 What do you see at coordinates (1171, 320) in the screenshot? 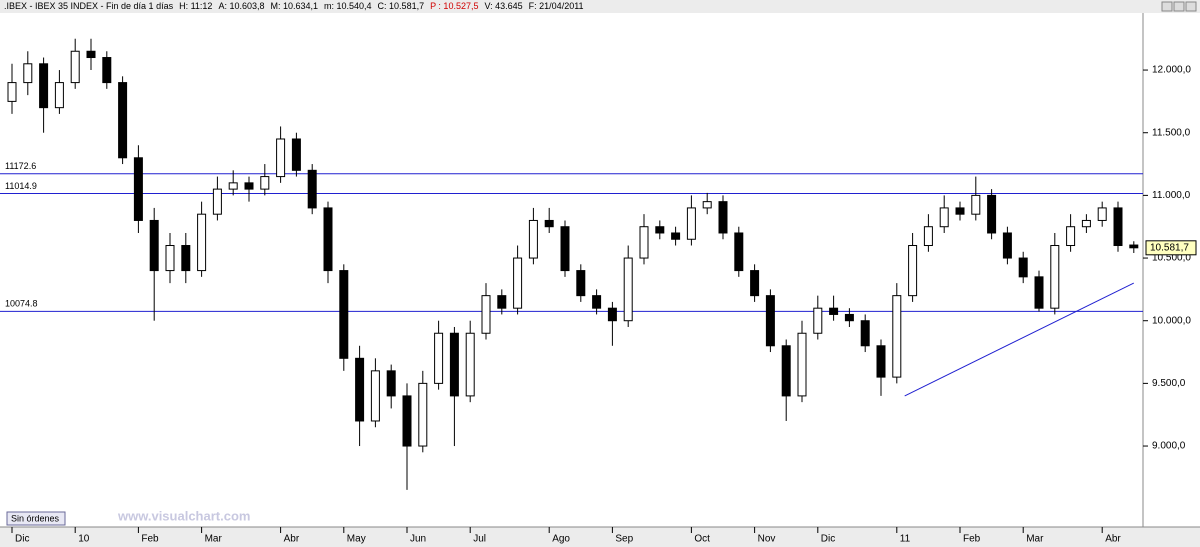
I see `y-tick-label: 10.000,0` at bounding box center [1171, 320].